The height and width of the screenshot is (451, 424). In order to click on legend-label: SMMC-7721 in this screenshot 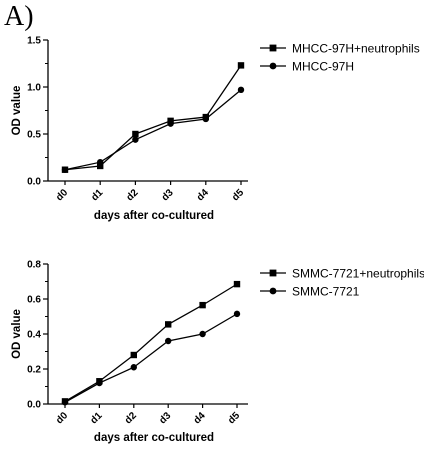, I will do `click(326, 292)`.